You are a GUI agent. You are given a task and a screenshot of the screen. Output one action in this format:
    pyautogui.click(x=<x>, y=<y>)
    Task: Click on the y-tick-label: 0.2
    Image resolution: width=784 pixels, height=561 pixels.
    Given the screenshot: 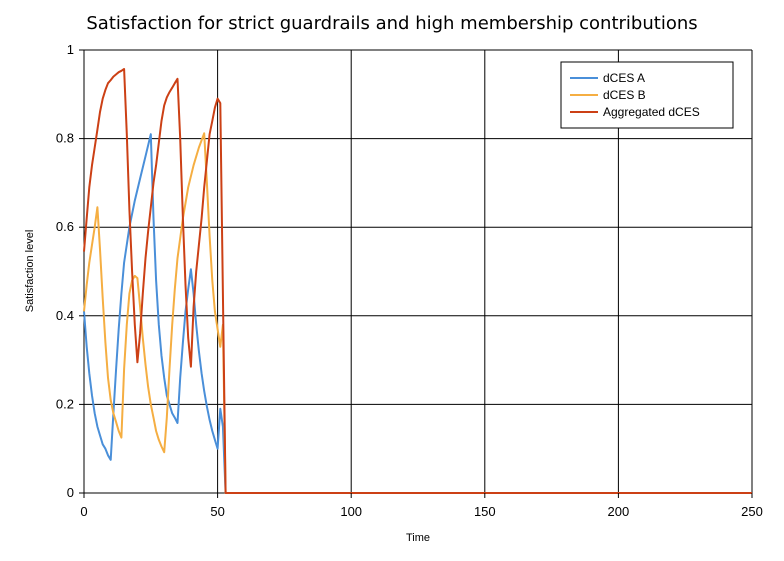 What is the action you would take?
    pyautogui.click(x=65, y=403)
    